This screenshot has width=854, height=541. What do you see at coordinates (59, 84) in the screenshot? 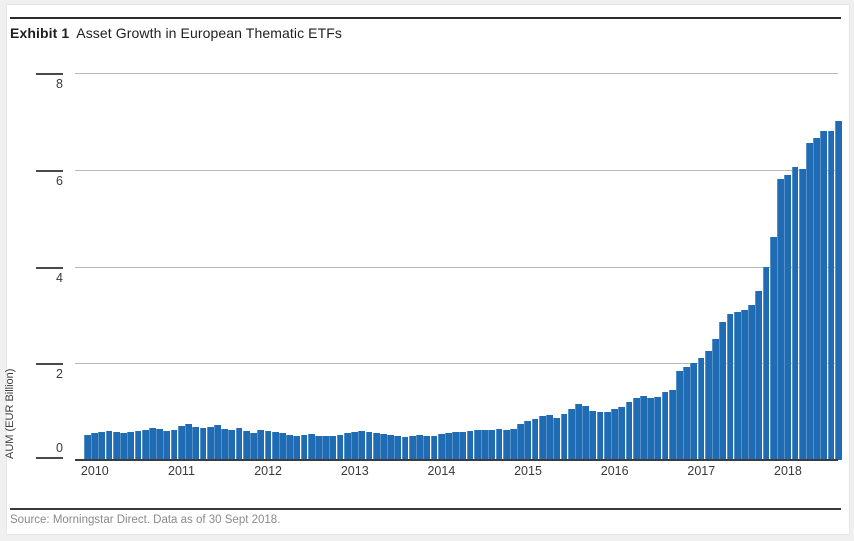
I see `y-tick-label-8: 8` at bounding box center [59, 84].